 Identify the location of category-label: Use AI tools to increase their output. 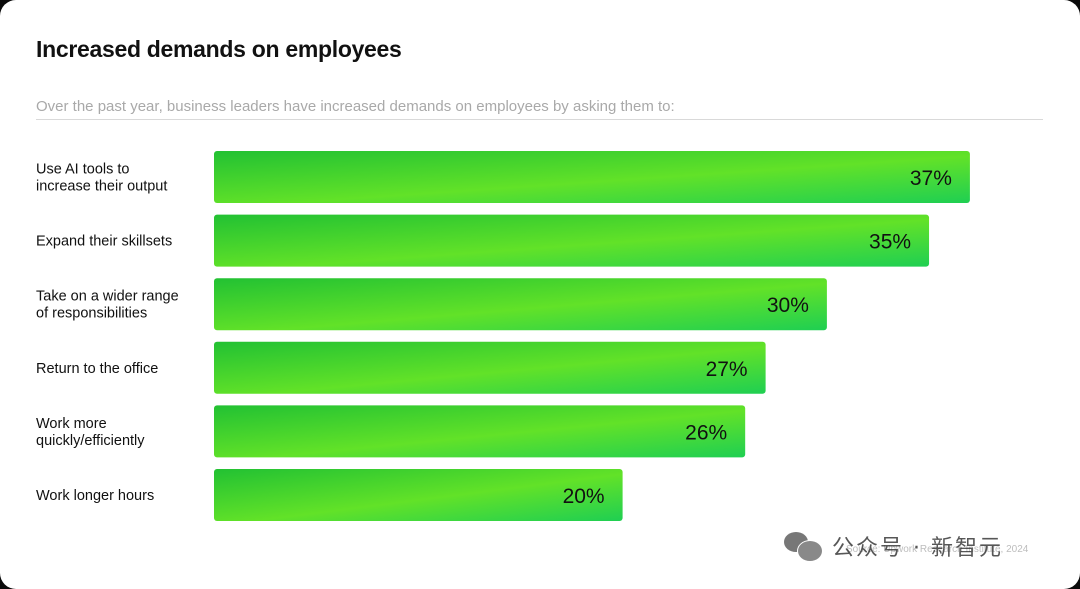
(101, 178).